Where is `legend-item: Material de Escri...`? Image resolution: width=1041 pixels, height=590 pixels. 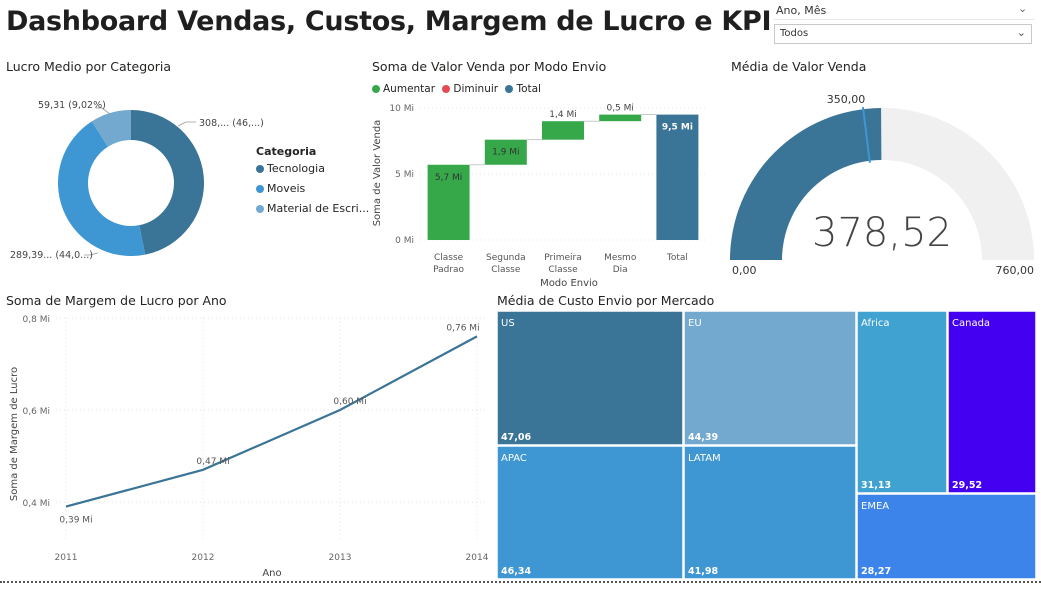 legend-item: Material de Escri... is located at coordinates (312, 208).